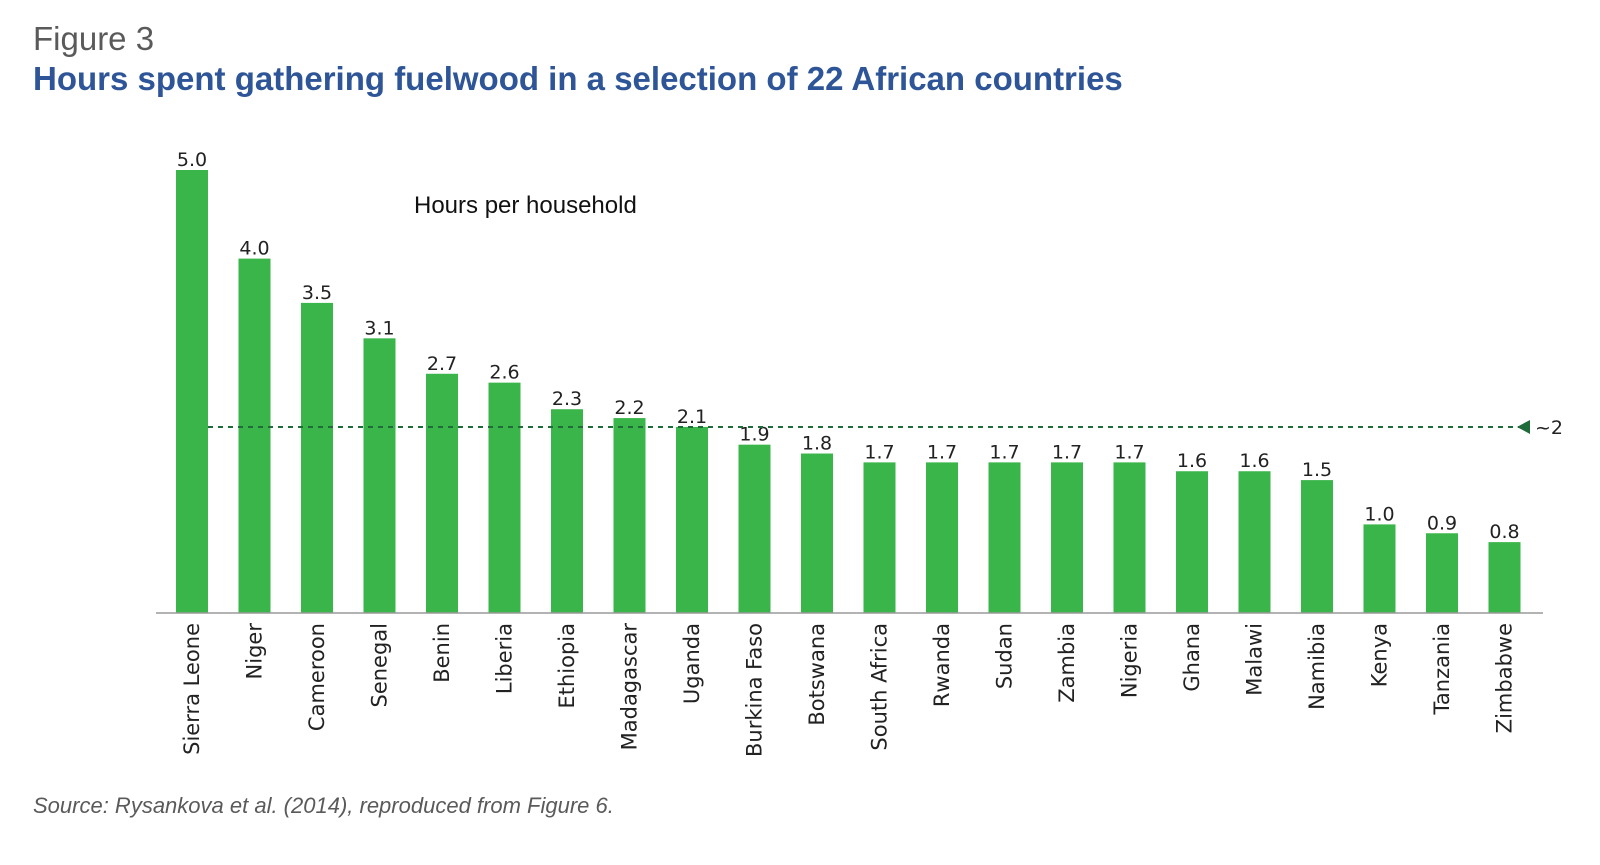  Describe the element at coordinates (629, 408) in the screenshot. I see `value-label-madagascar: 2.2` at that location.